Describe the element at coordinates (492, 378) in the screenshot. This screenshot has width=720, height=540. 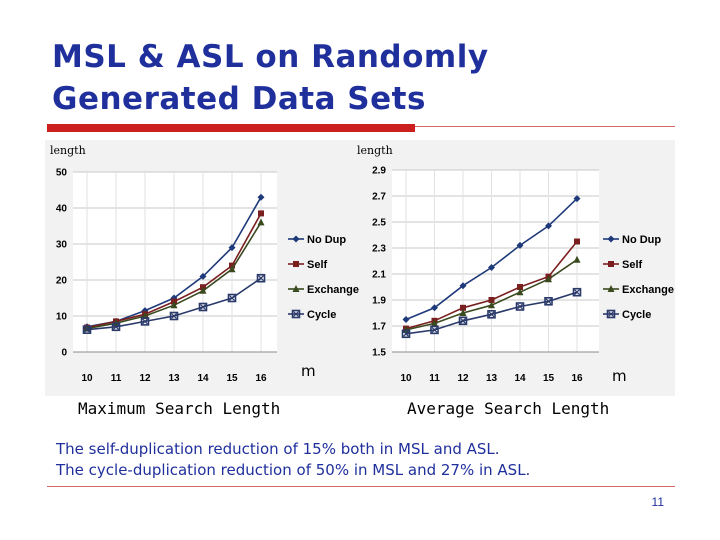
I see `asl-x-tick-label: 13` at that location.